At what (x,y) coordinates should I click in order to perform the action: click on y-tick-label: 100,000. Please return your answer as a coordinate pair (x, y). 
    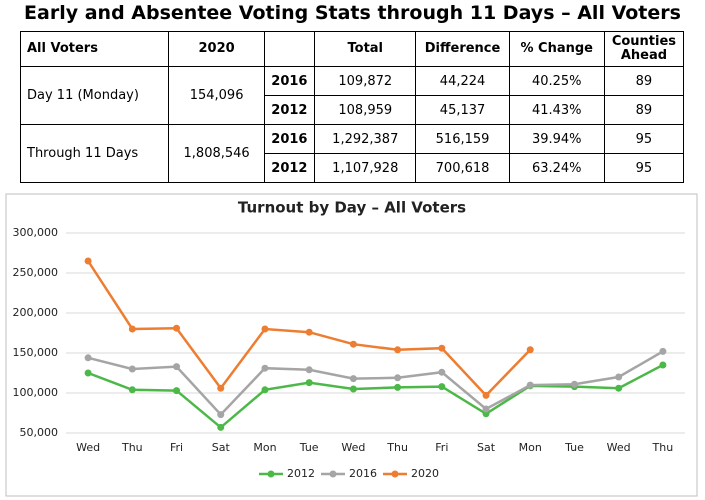
    Looking at the image, I should click on (36, 392).